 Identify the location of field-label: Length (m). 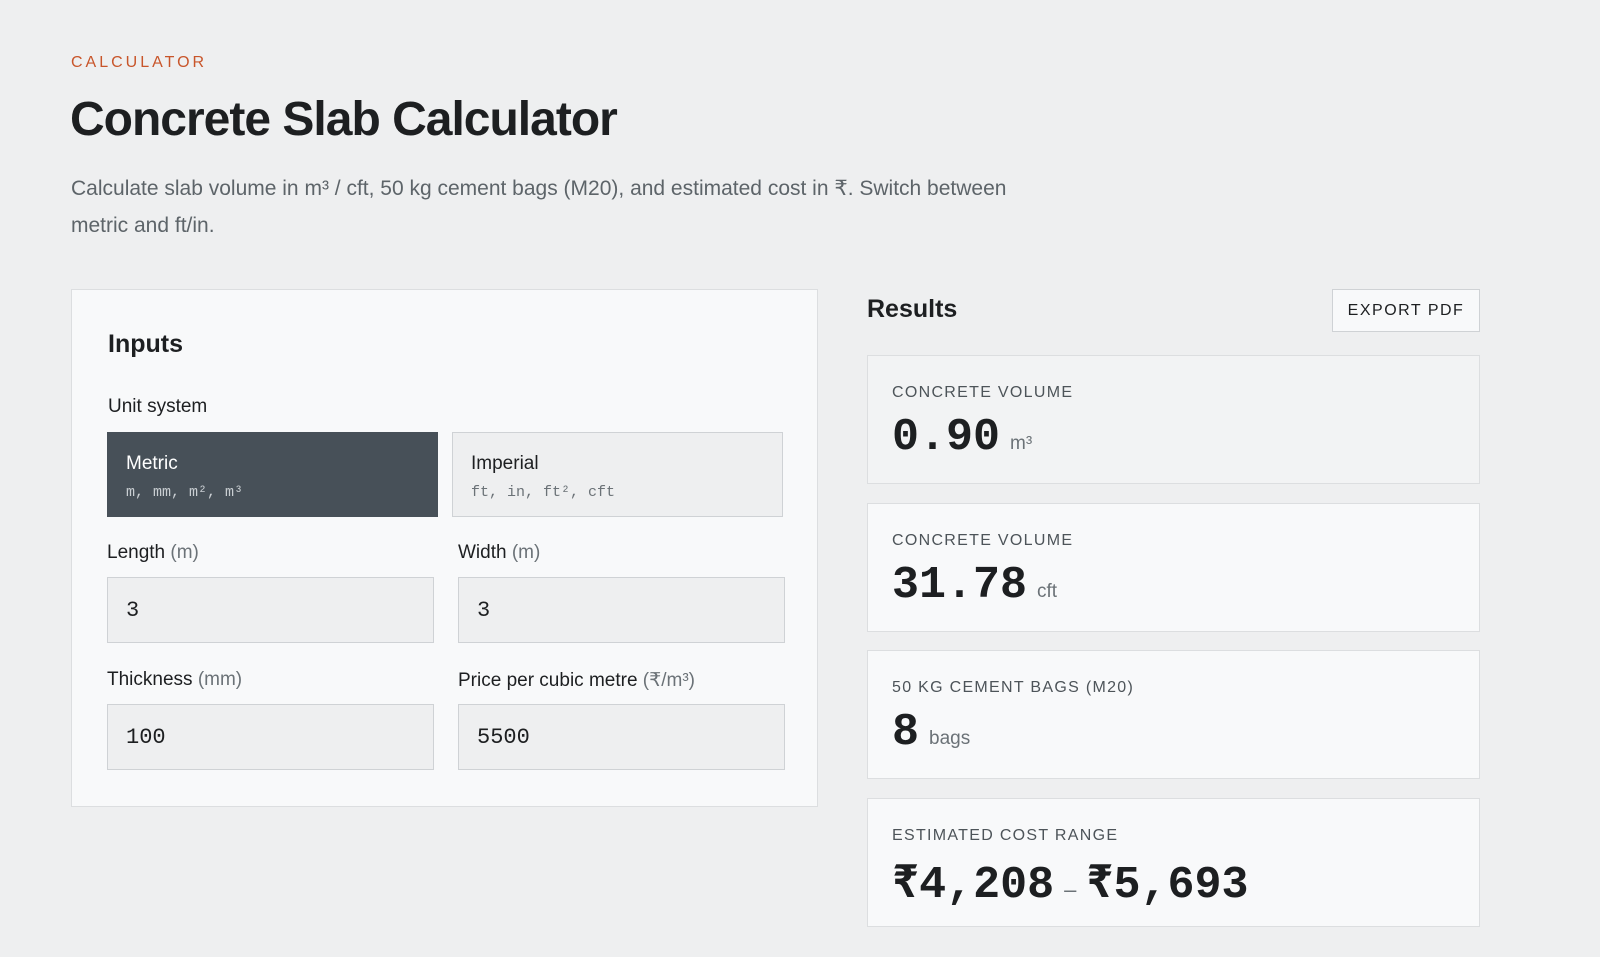
(153, 553).